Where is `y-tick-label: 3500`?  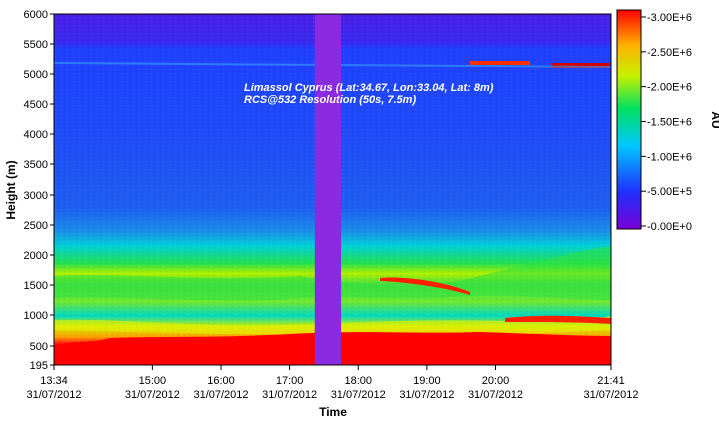 y-tick-label: 3500 is located at coordinates (36, 165).